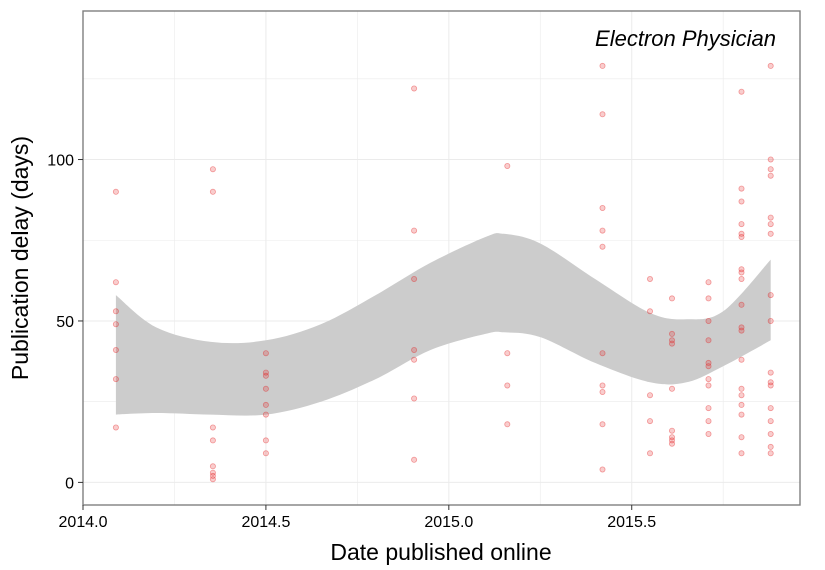 The height and width of the screenshot is (570, 825). I want to click on y-tick-label: 50, so click(65, 322).